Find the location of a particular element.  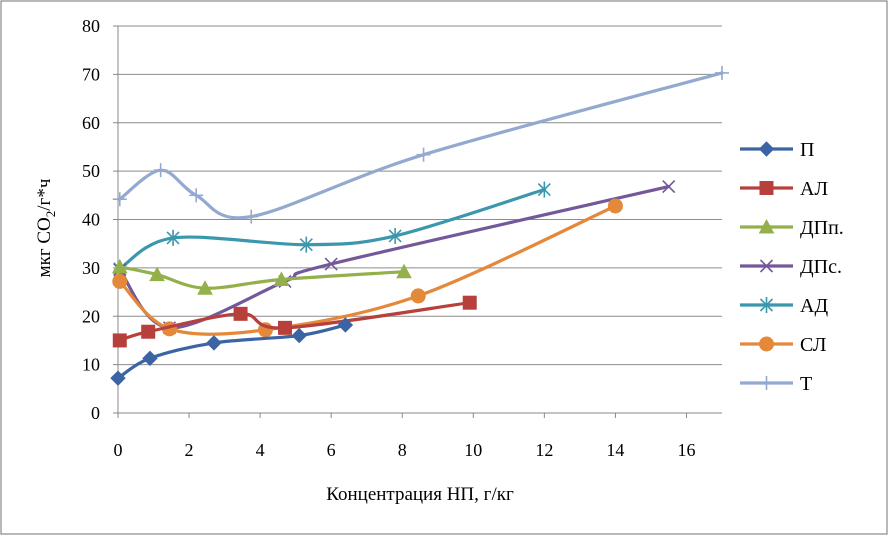

y-tick-label-50: 50 is located at coordinates (91, 171).